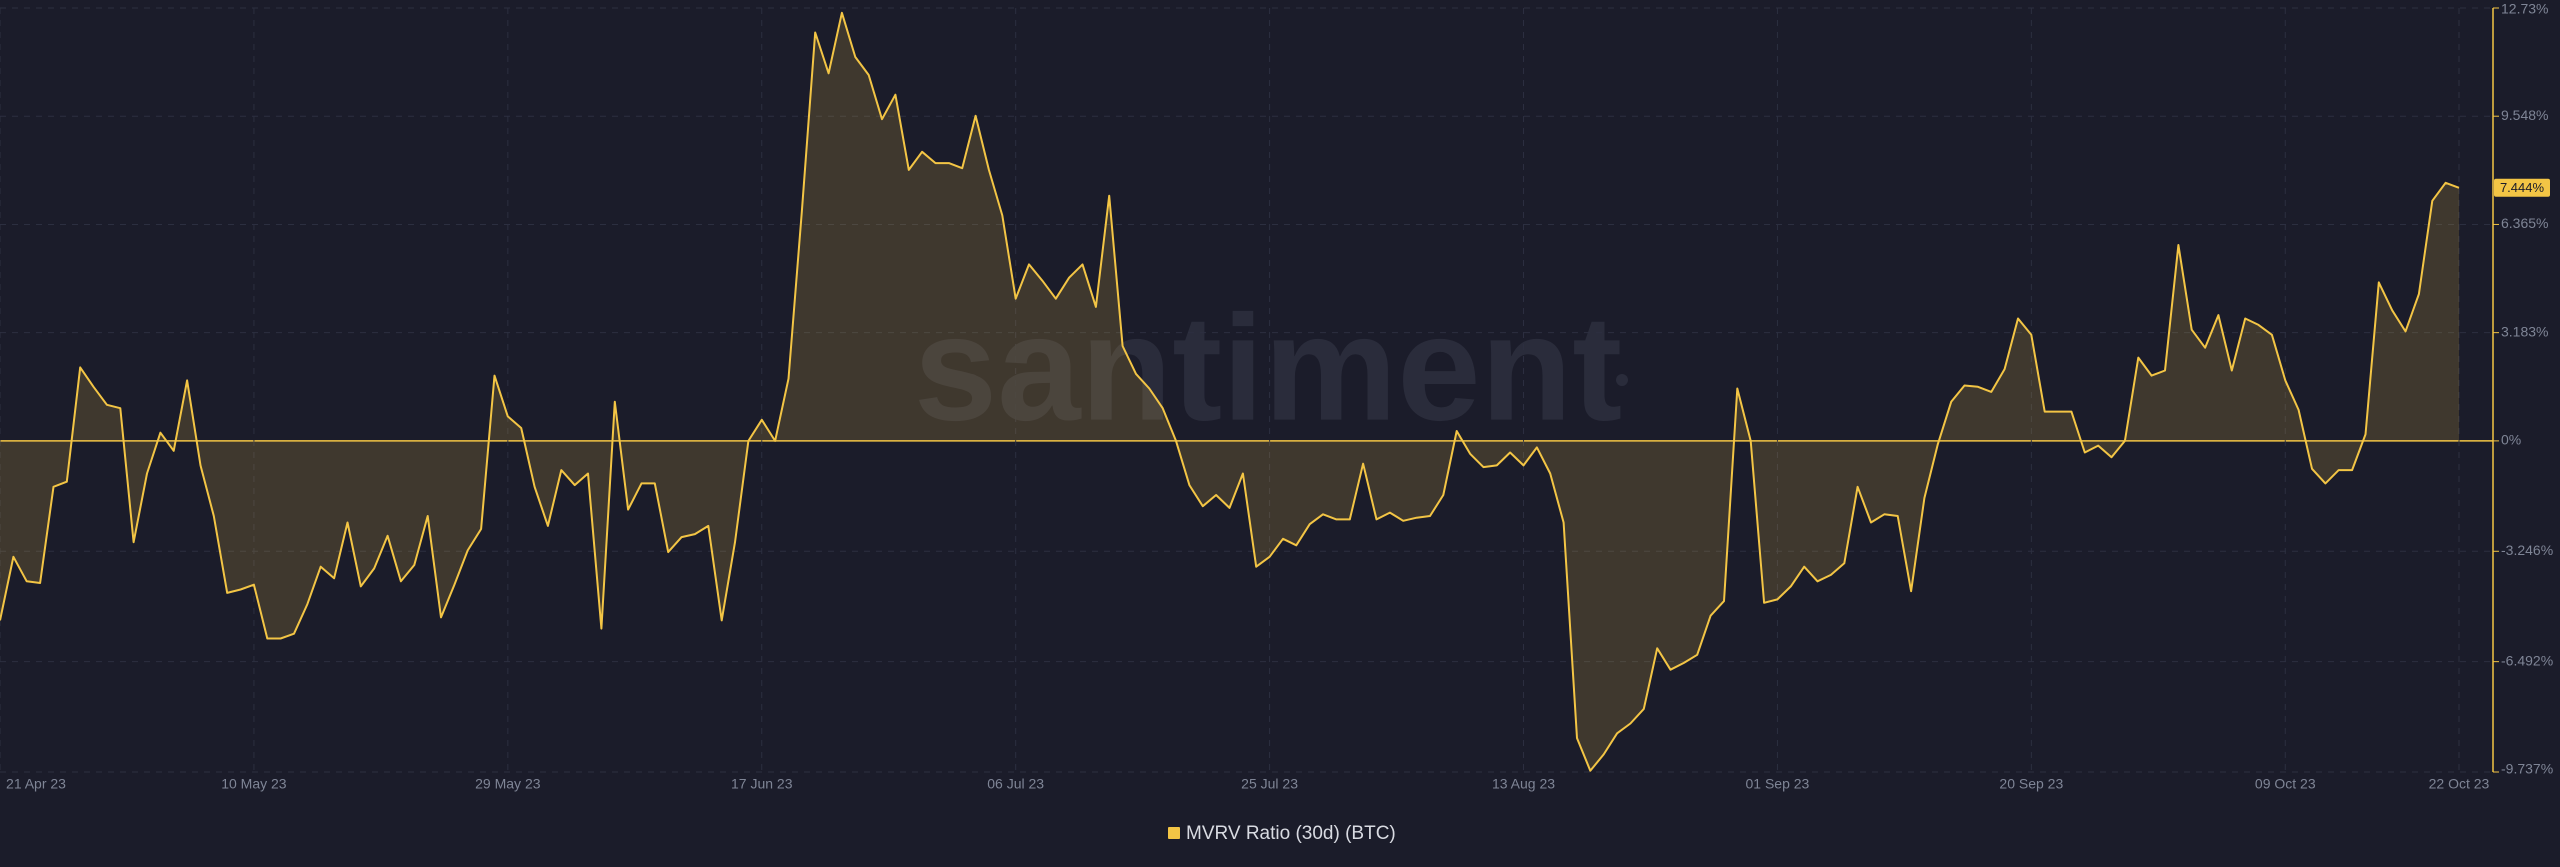  I want to click on x-tick-label: 21 Apr 23, so click(36, 784).